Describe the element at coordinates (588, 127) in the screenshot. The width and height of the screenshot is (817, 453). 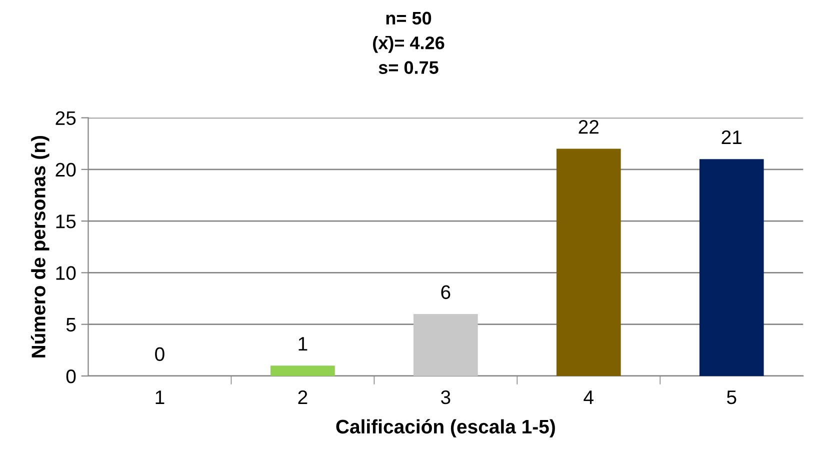
I see `data-label: 22` at that location.